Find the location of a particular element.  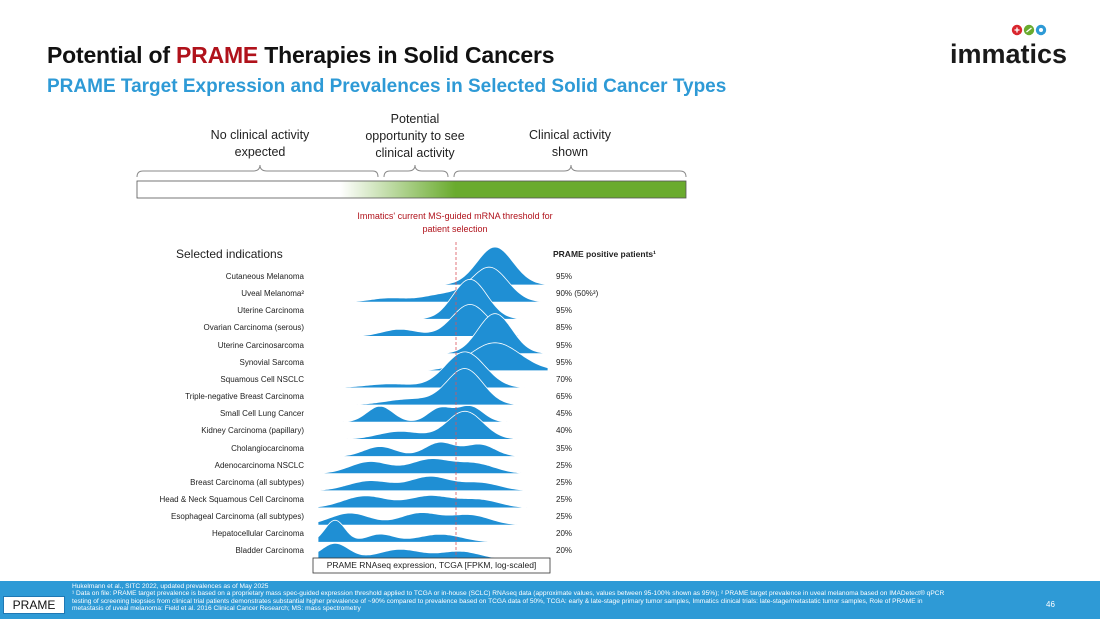

indication-label: Uterine Carcinoma is located at coordinates (270, 311).